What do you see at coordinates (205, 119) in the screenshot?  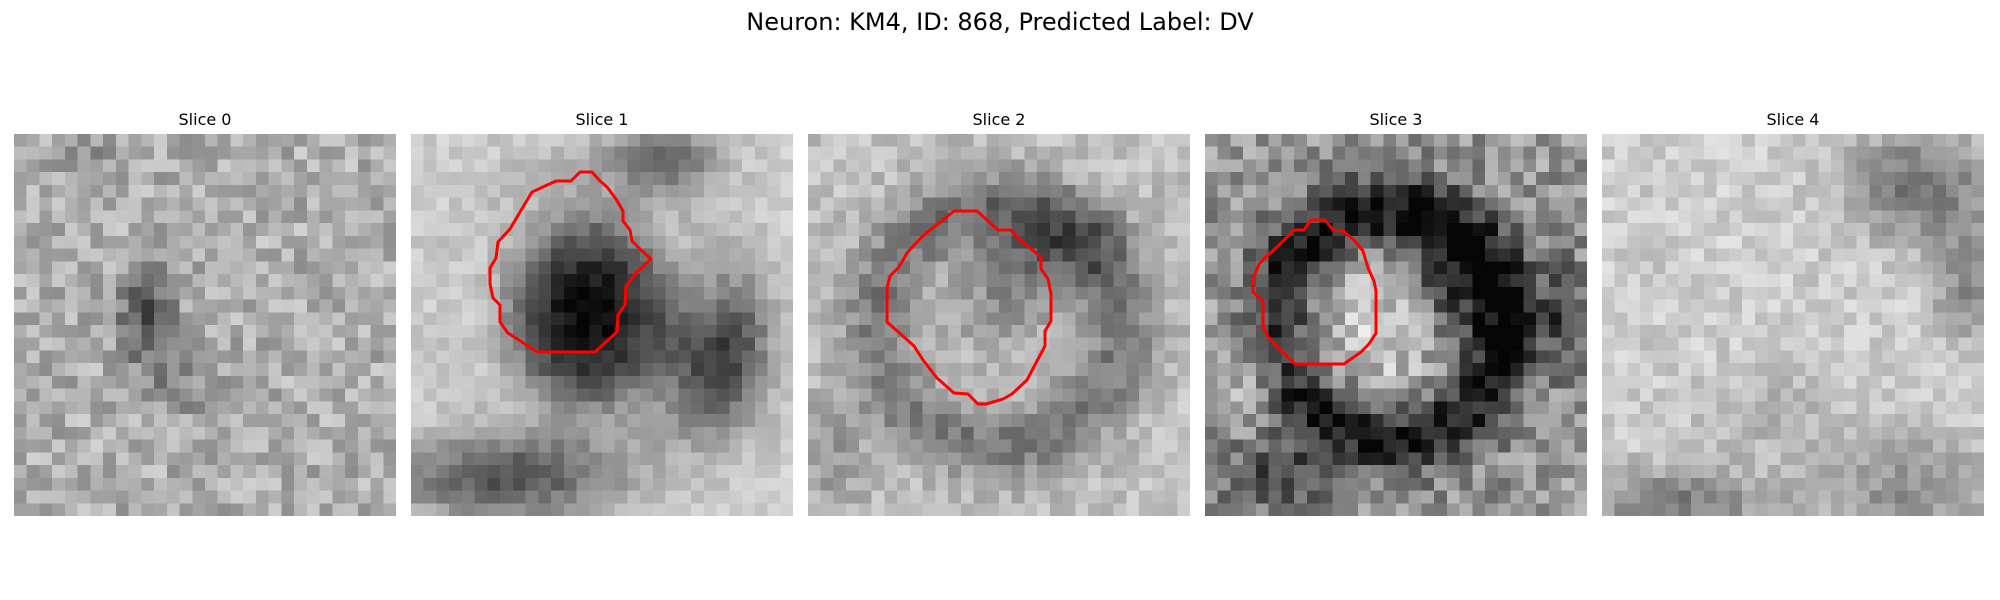 I see `slice-title: Slice 0` at bounding box center [205, 119].